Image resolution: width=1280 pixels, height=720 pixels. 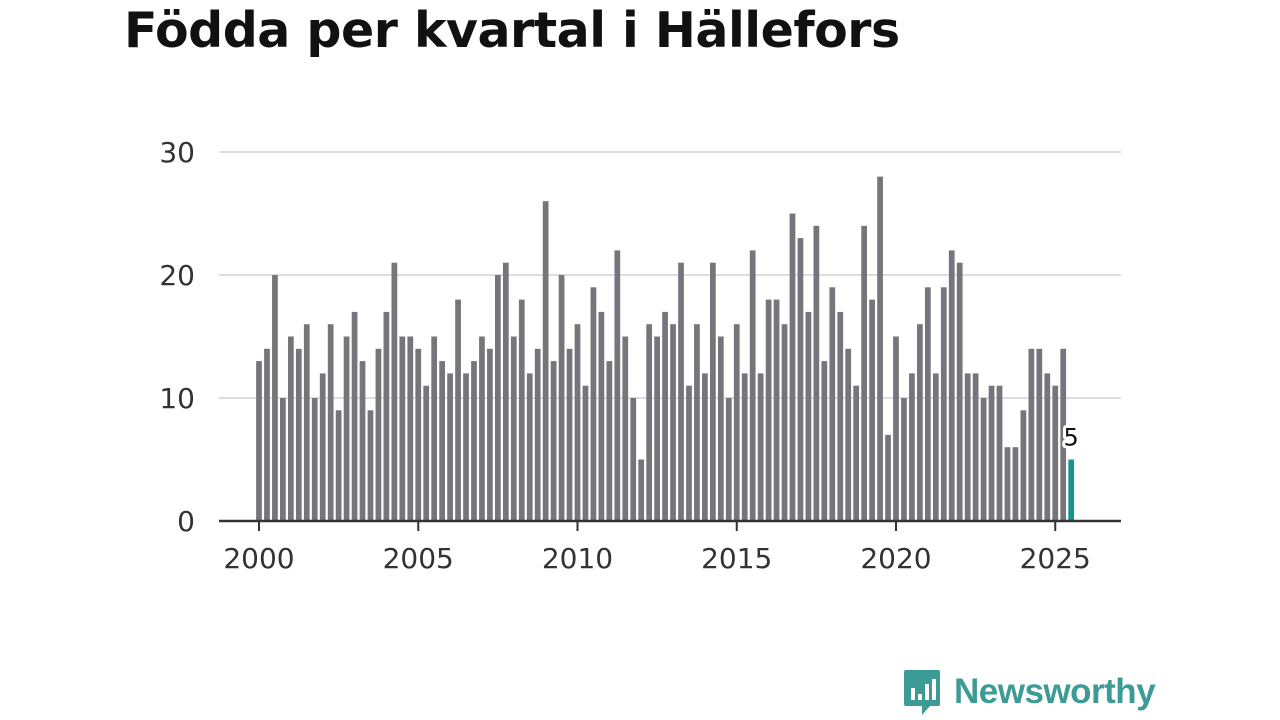 I want to click on y-tick-label-30: 30, so click(x=177, y=152).